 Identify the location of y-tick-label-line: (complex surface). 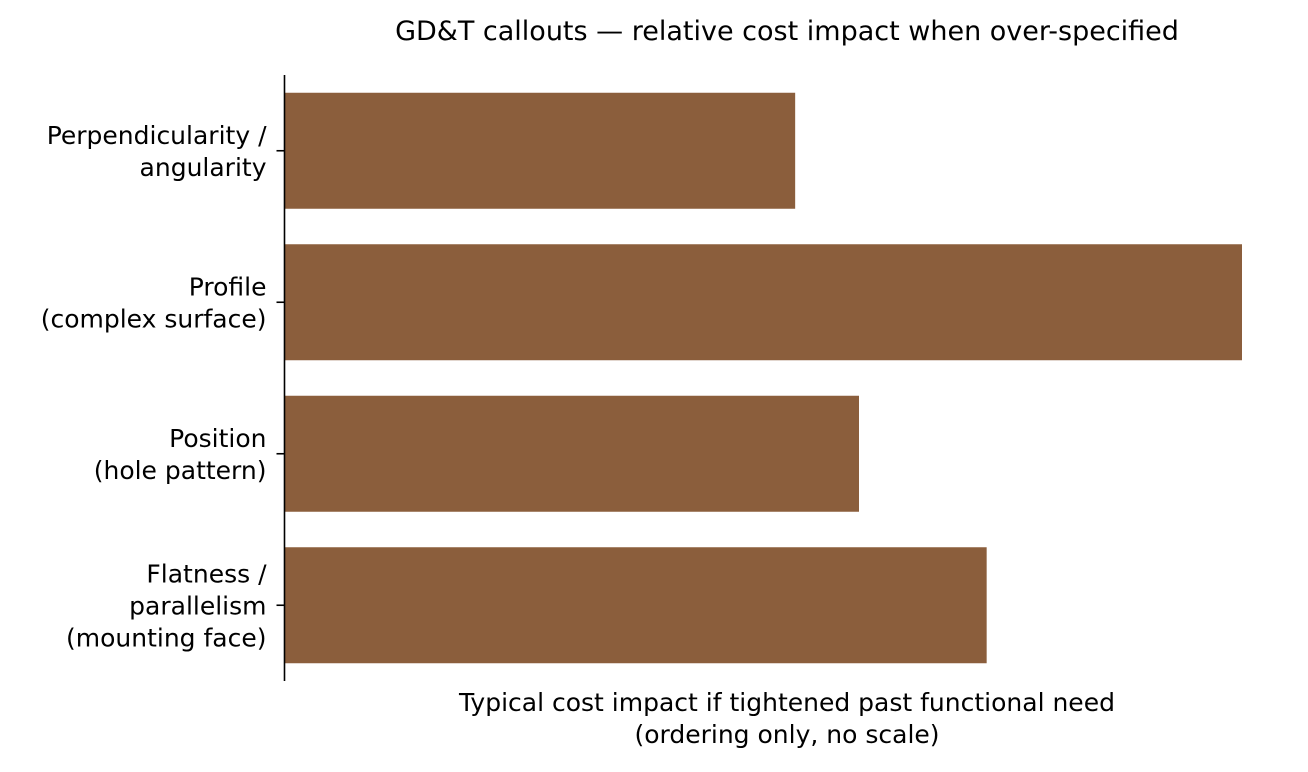
(154, 318).